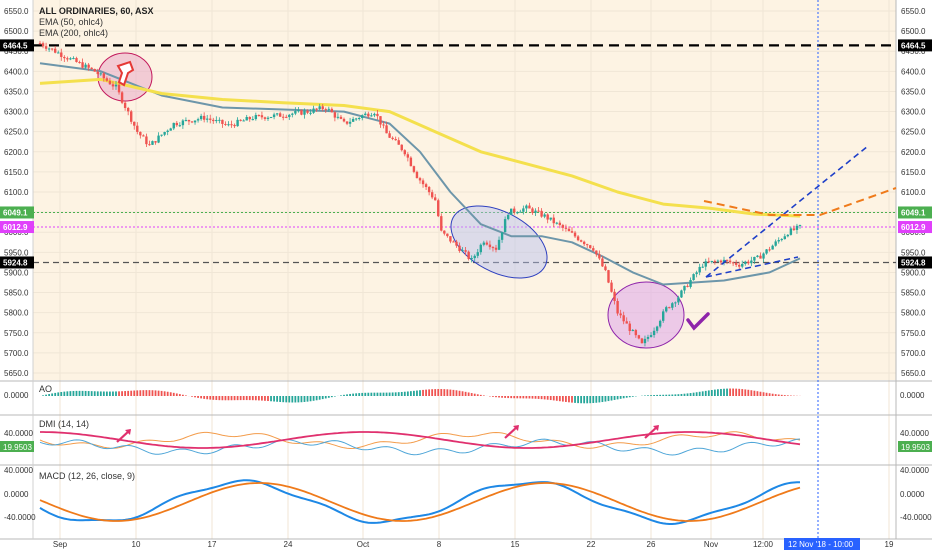 This screenshot has width=932, height=550. Describe the element at coordinates (16, 353) in the screenshot. I see `price-tick-left: 5700.0` at that location.